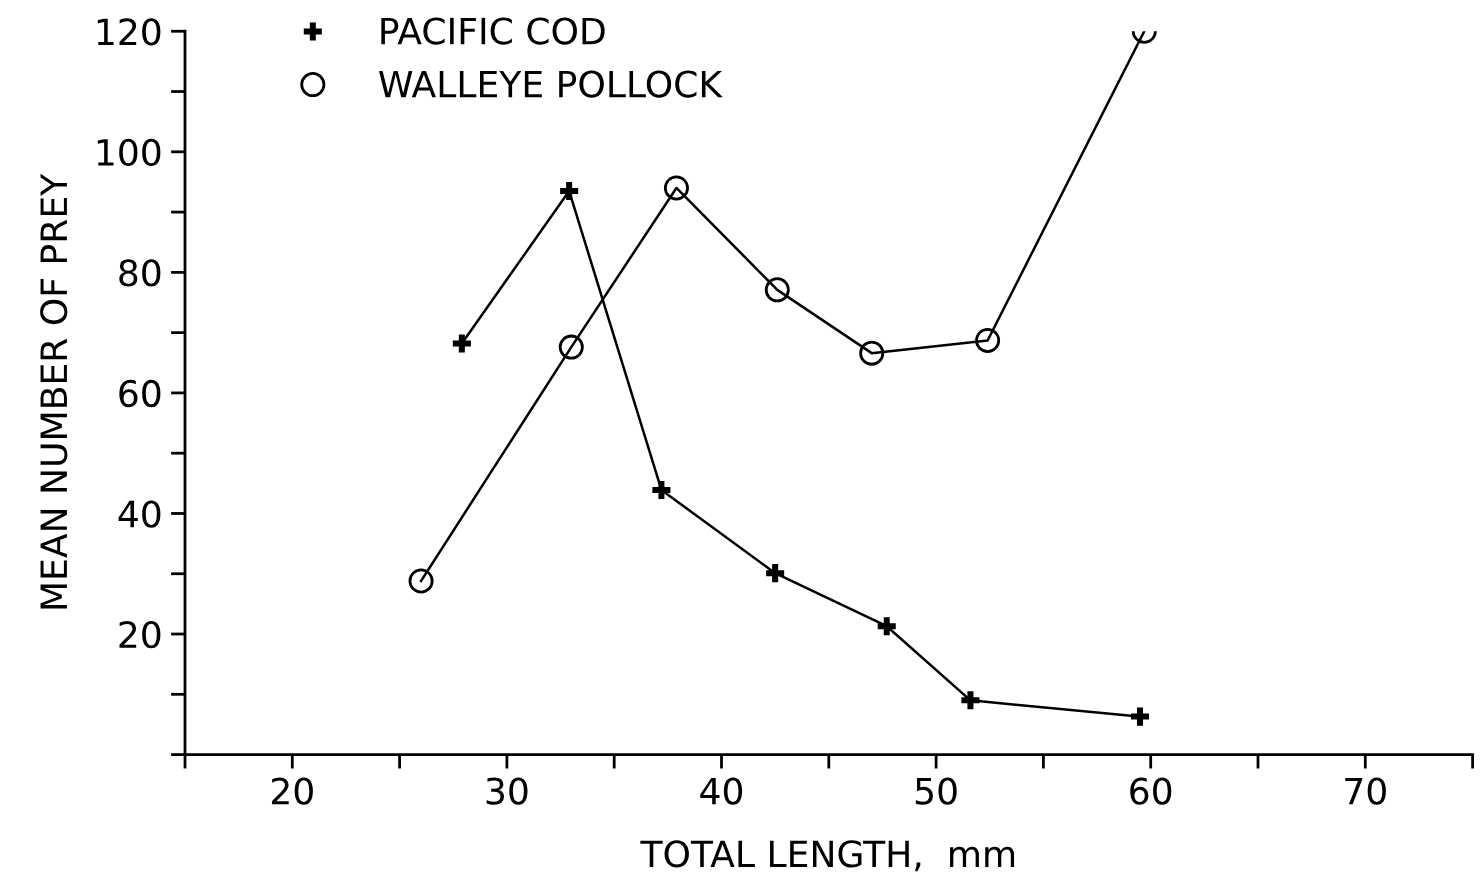 This screenshot has width=1480, height=893. Describe the element at coordinates (1151, 791) in the screenshot. I see `x-tick-label: 60` at that location.